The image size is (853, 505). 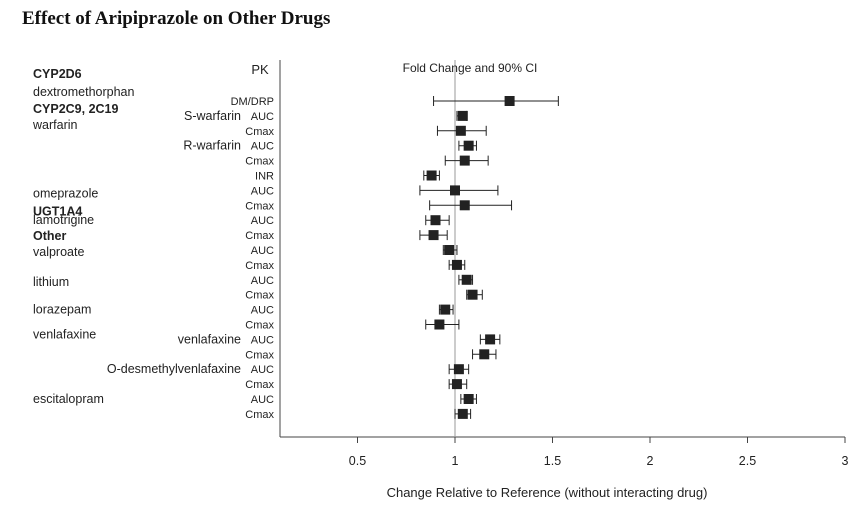 I want to click on drug-label: omeprazole, so click(x=65, y=193).